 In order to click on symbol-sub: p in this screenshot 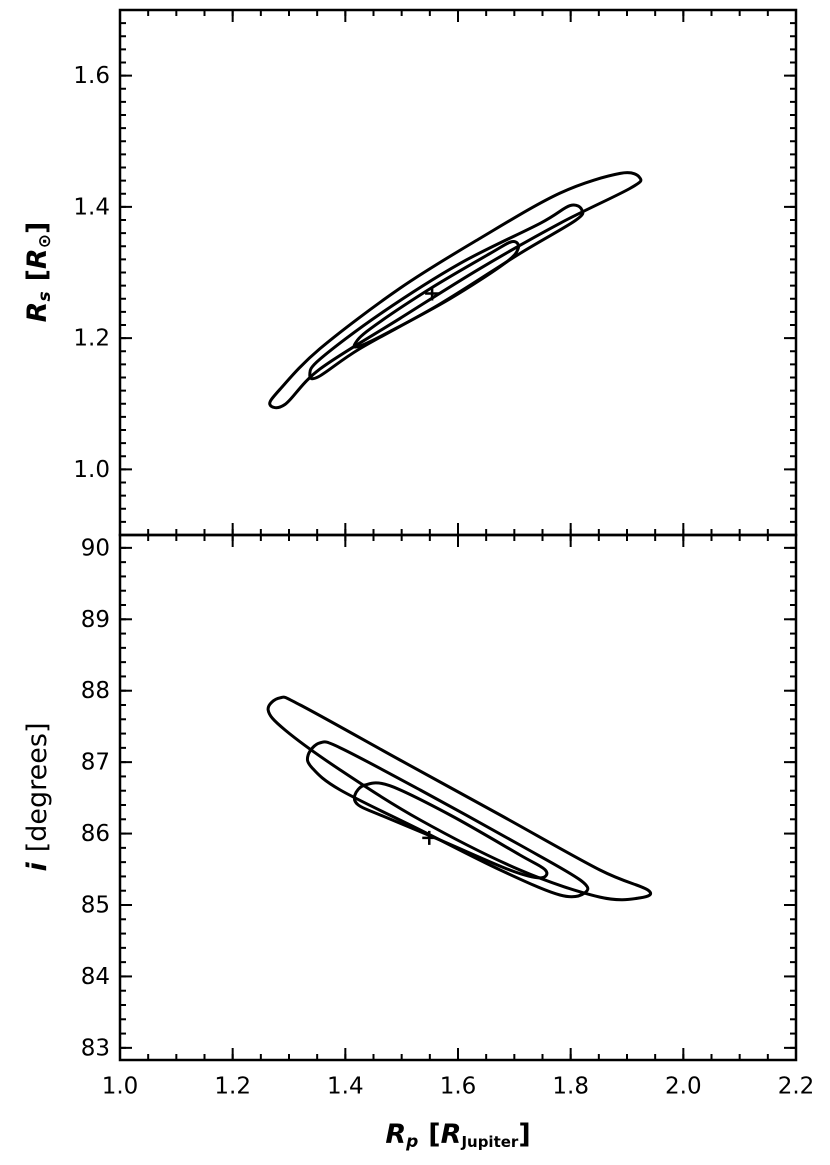, I will do `click(411, 1142)`.